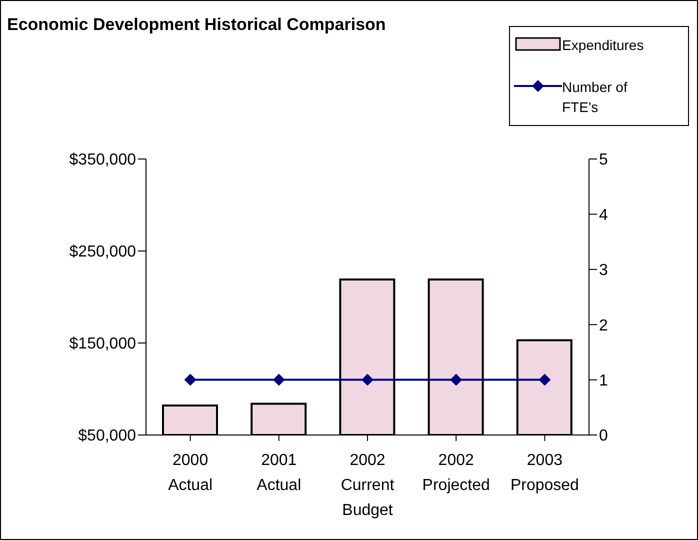  What do you see at coordinates (603, 325) in the screenshot?
I see `y2-tick-label: 2` at bounding box center [603, 325].